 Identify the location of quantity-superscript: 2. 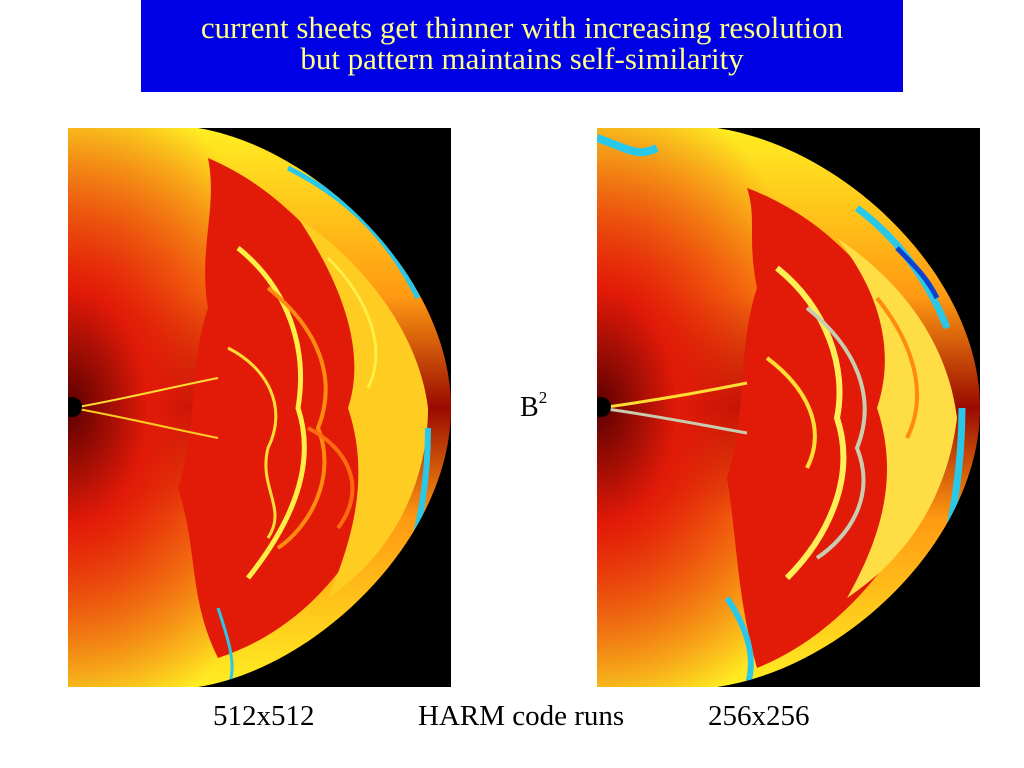
(543, 397).